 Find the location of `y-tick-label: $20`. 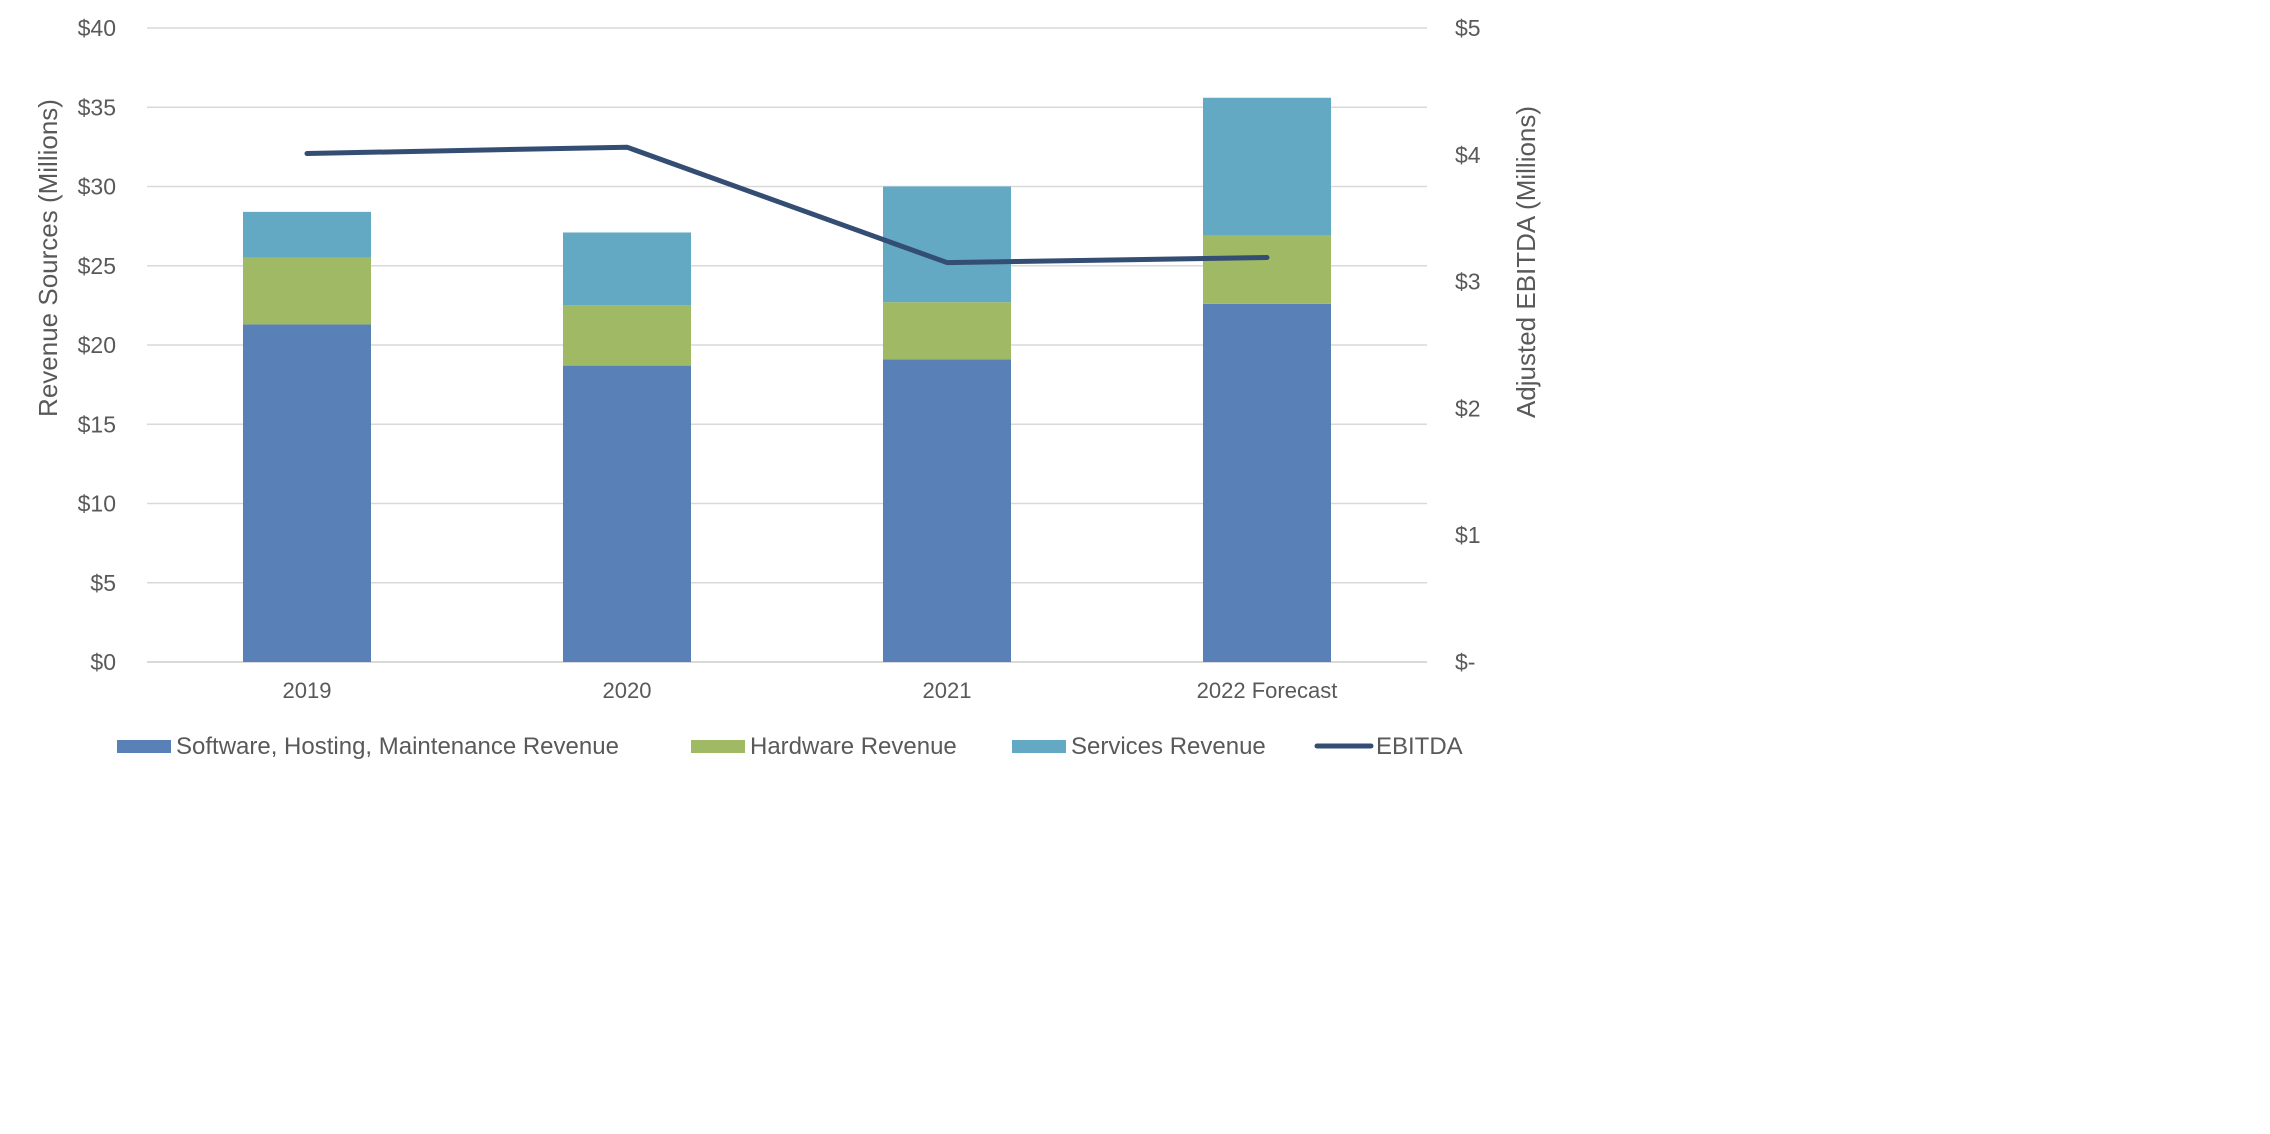

y-tick-label: $20 is located at coordinates (97, 345).